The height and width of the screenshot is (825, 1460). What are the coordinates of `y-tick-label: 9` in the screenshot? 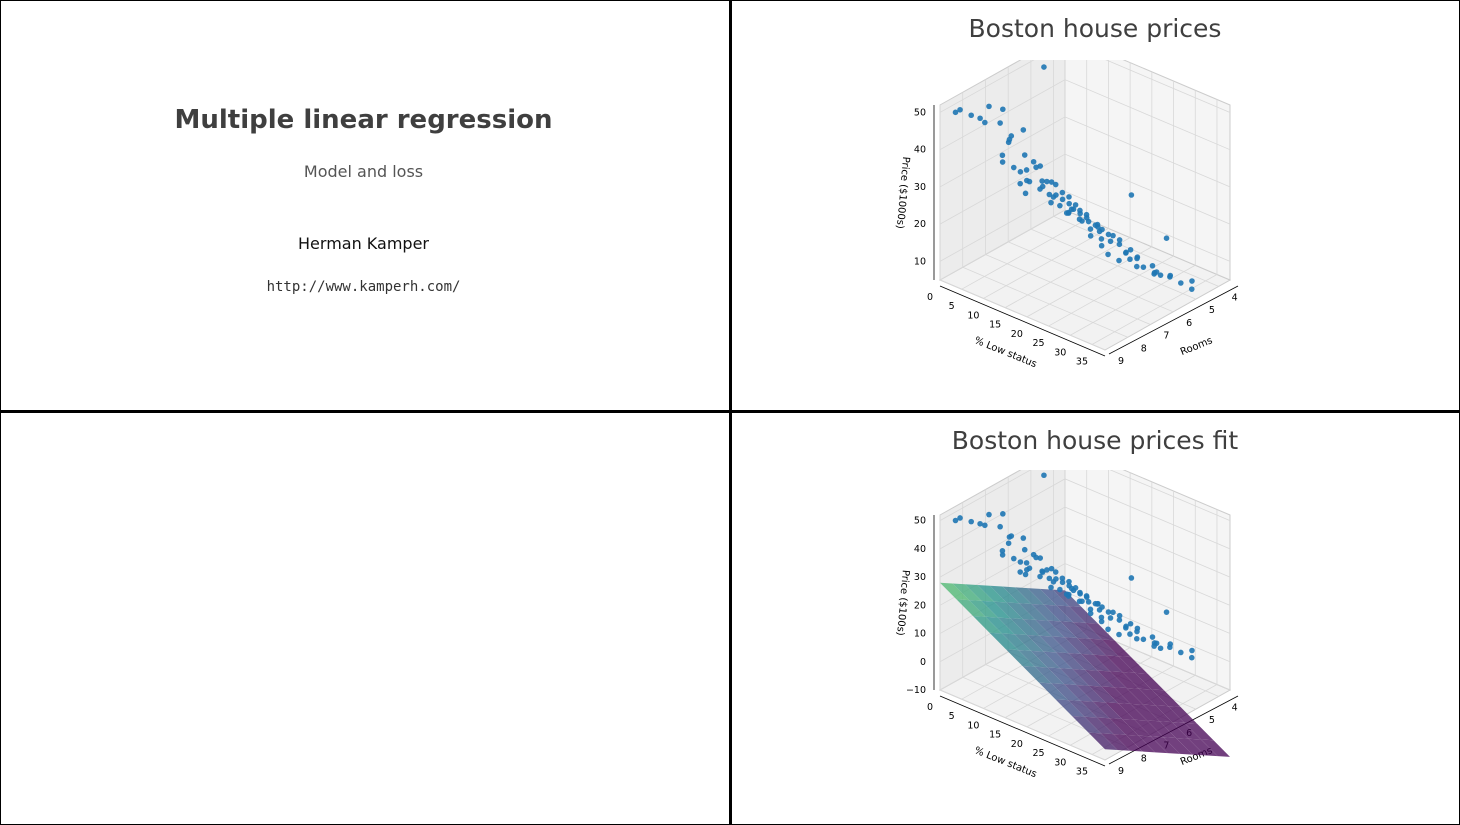 It's located at (1121, 361).